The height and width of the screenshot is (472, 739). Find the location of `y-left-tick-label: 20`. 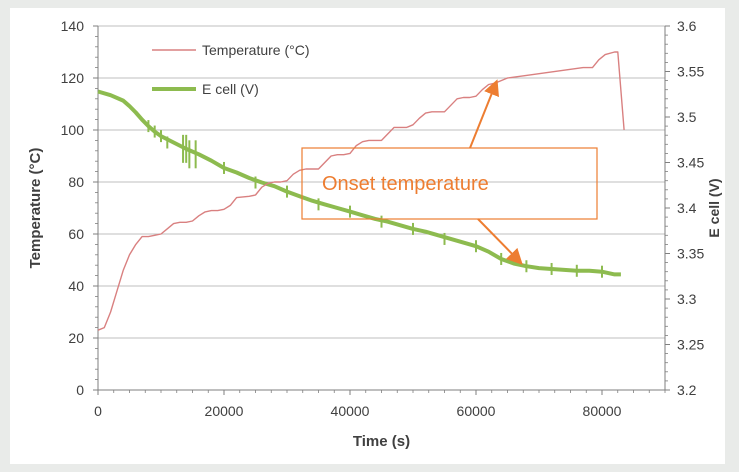

y-left-tick-label: 20 is located at coordinates (76, 338).